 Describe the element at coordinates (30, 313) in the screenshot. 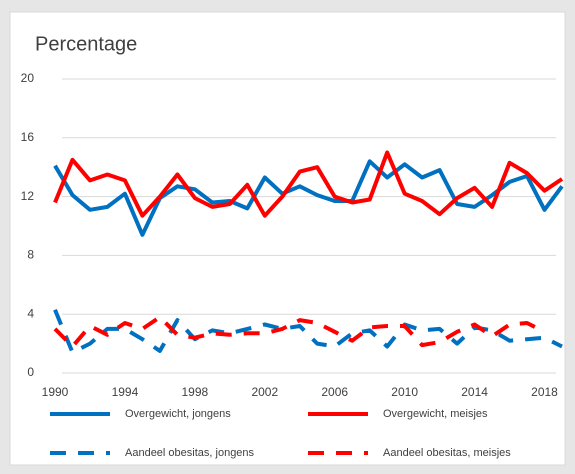

I see `y-tick-label: 4` at that location.